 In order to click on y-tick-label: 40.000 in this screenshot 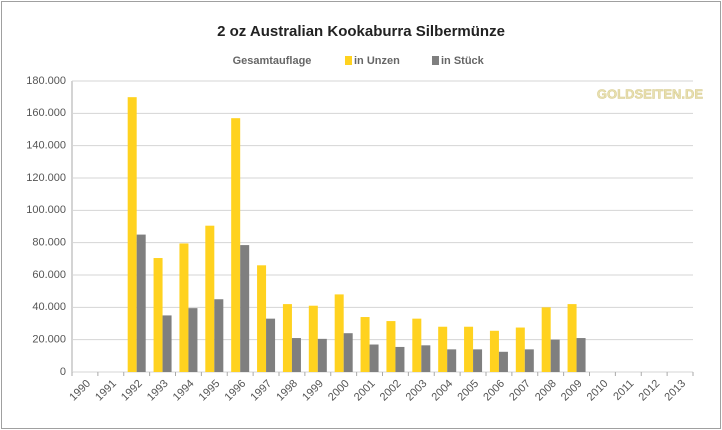, I will do `click(49, 307)`.